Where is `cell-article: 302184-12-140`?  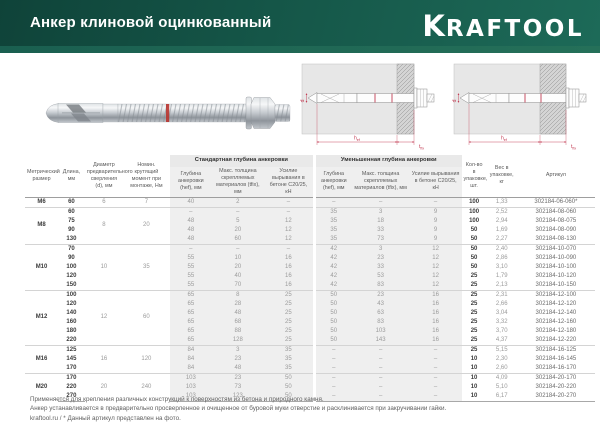
cell-article: 302184-12-140 is located at coordinates (556, 312).